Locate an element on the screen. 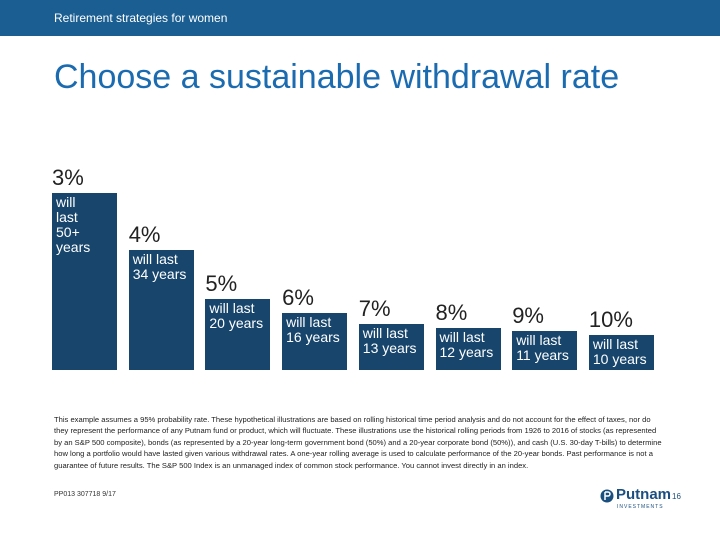  category-label: 8% is located at coordinates (451, 312).